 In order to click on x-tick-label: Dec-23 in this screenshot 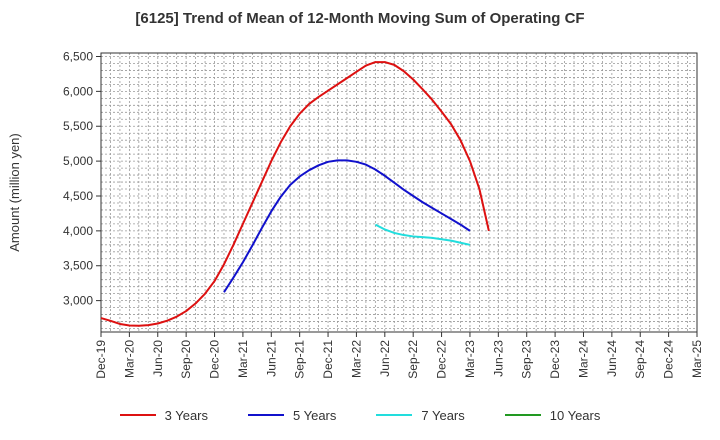, I will do `click(555, 359)`.